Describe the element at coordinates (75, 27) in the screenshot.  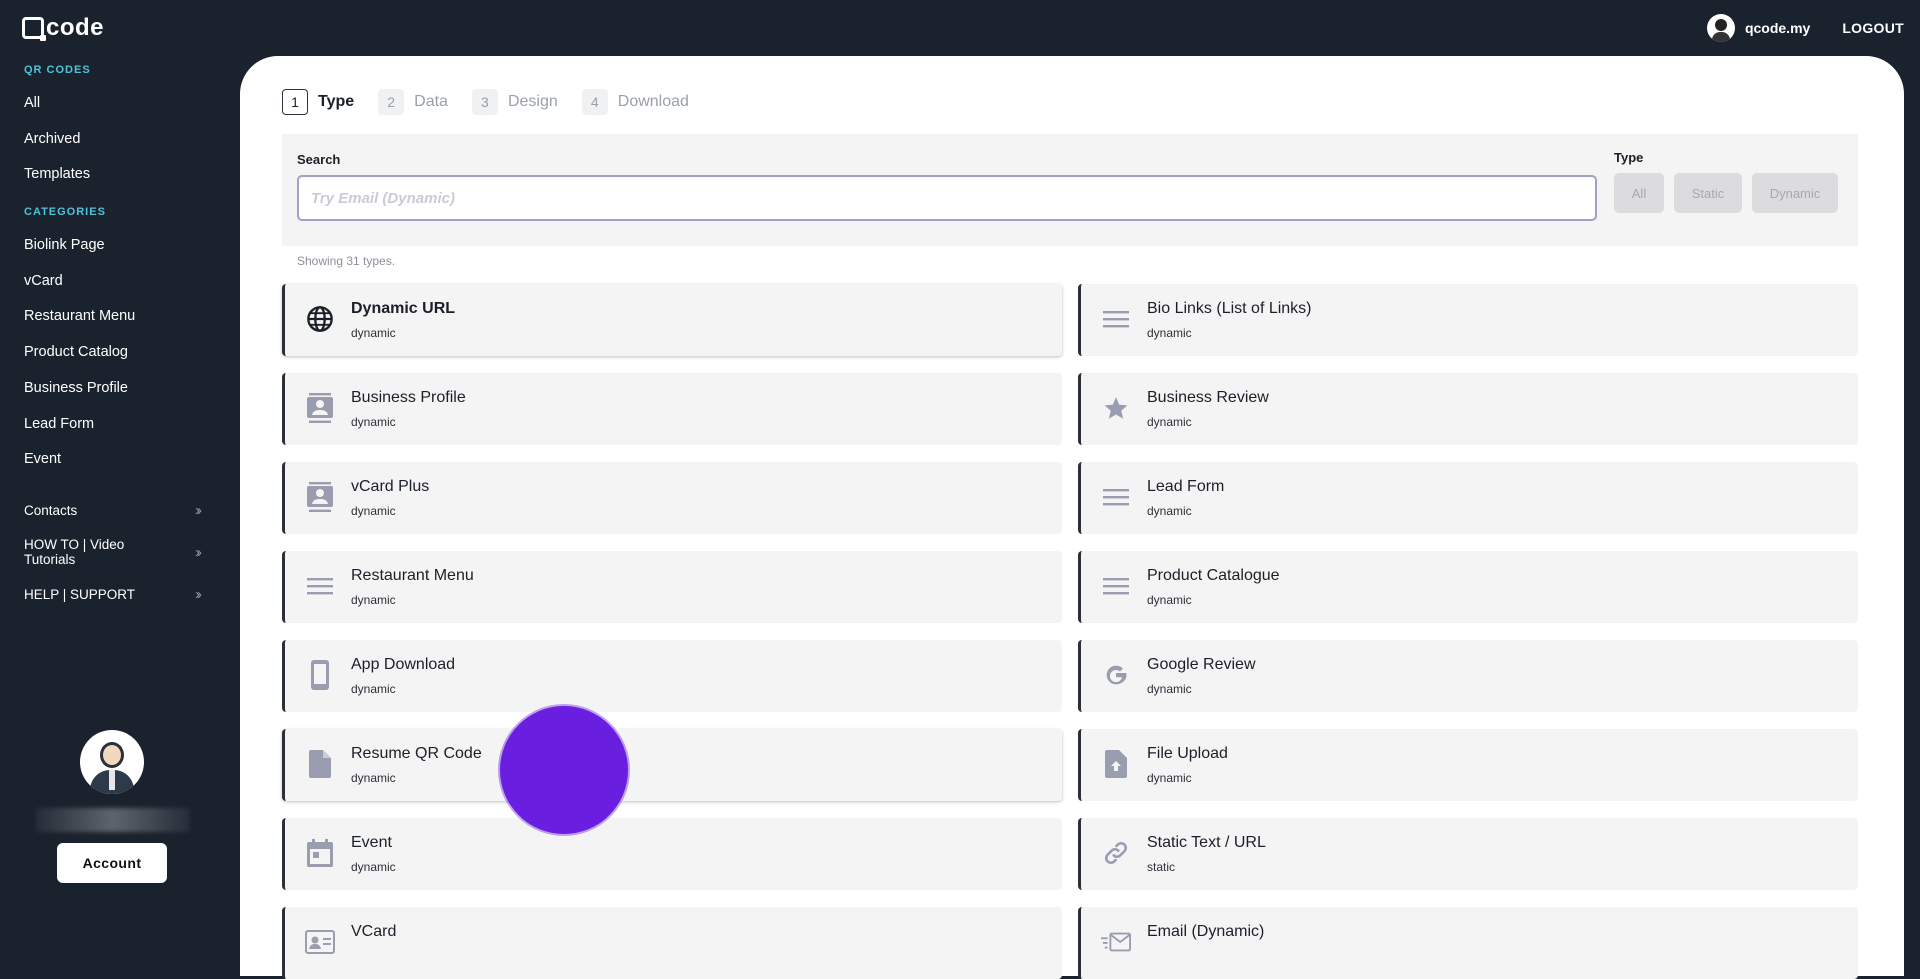
I see `logo-text: code` at that location.